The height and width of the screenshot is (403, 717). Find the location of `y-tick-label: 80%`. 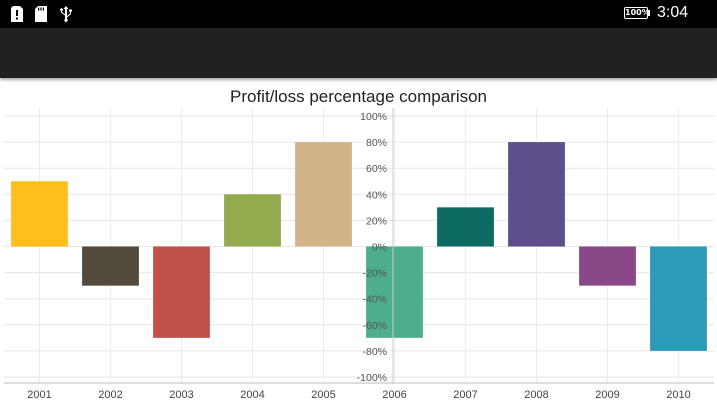

y-tick-label: 80% is located at coordinates (376, 143).